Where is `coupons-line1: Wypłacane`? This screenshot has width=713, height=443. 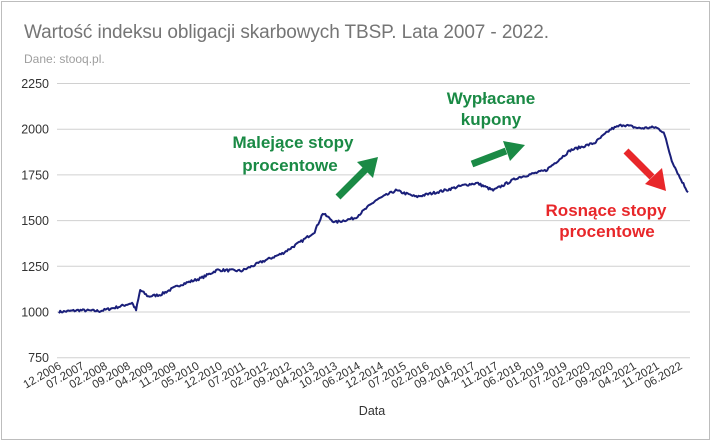 coupons-line1: Wypłacane is located at coordinates (491, 98).